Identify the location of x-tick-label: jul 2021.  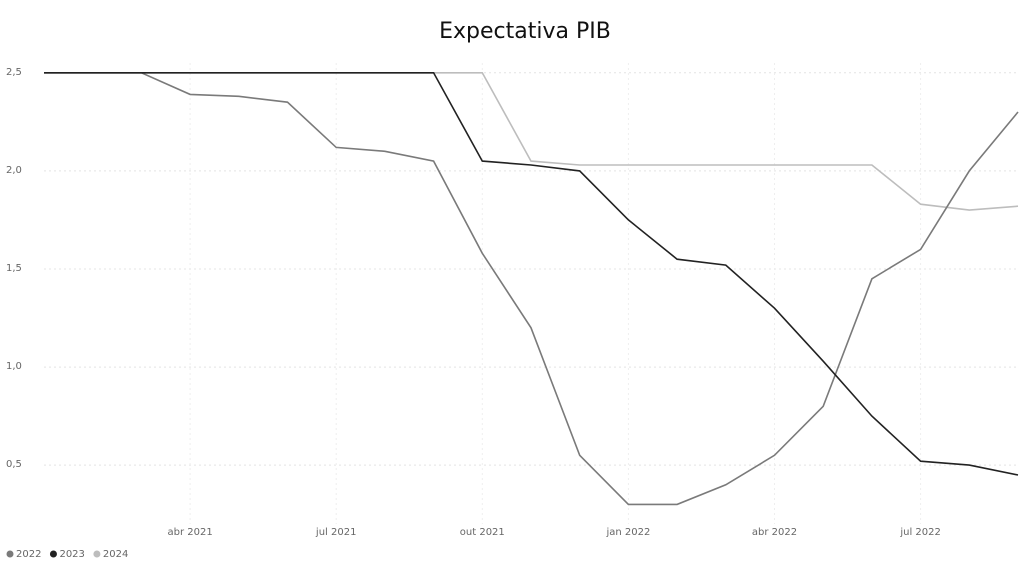
(336, 532).